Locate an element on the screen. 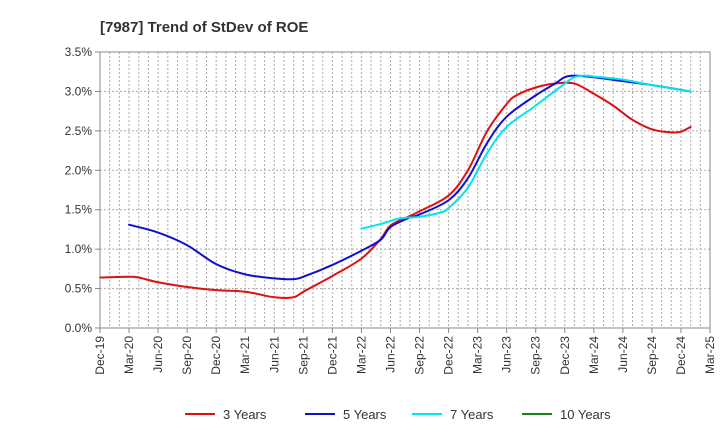 The width and height of the screenshot is (720, 440). y-tick-label: 0.0% is located at coordinates (79, 328).